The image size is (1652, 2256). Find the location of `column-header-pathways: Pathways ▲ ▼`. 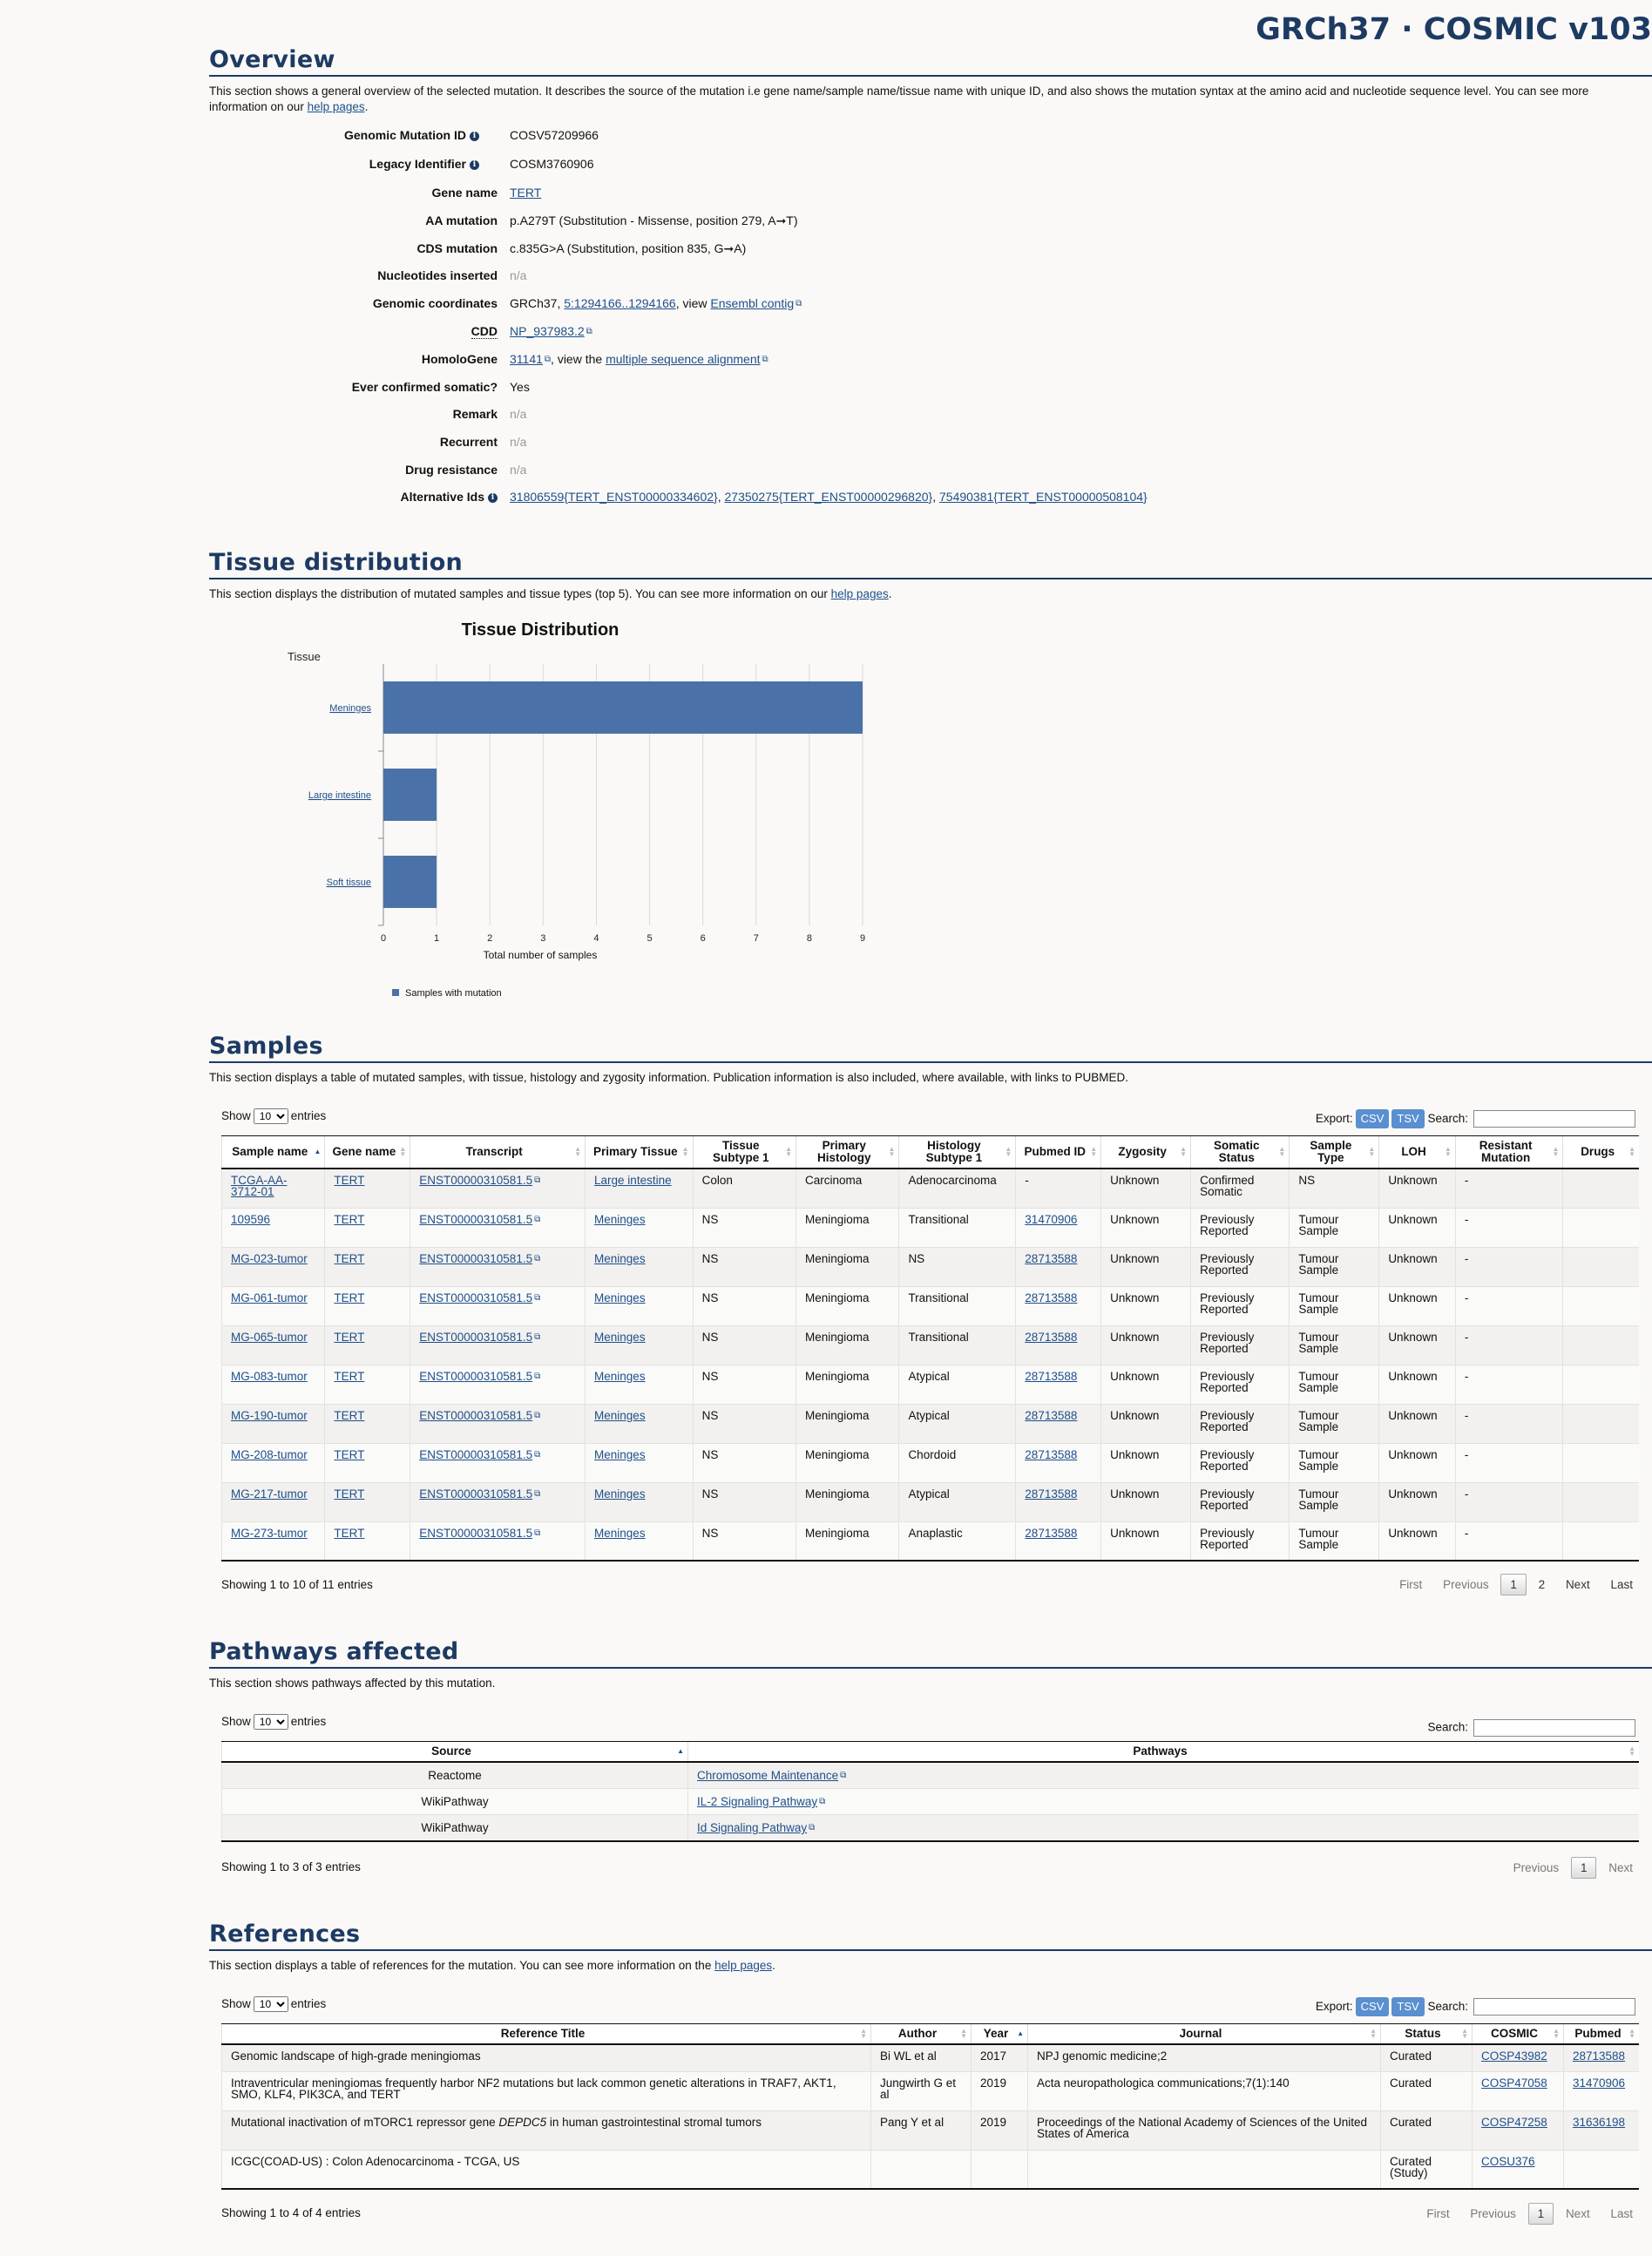

column-header-pathways: Pathways ▲ ▼ is located at coordinates (1163, 1752).